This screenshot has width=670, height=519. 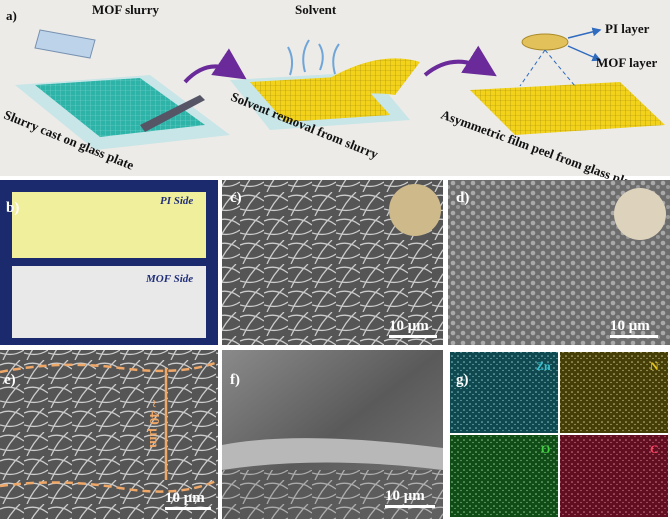 What do you see at coordinates (545, 449) in the screenshot?
I see `element-label: O` at bounding box center [545, 449].